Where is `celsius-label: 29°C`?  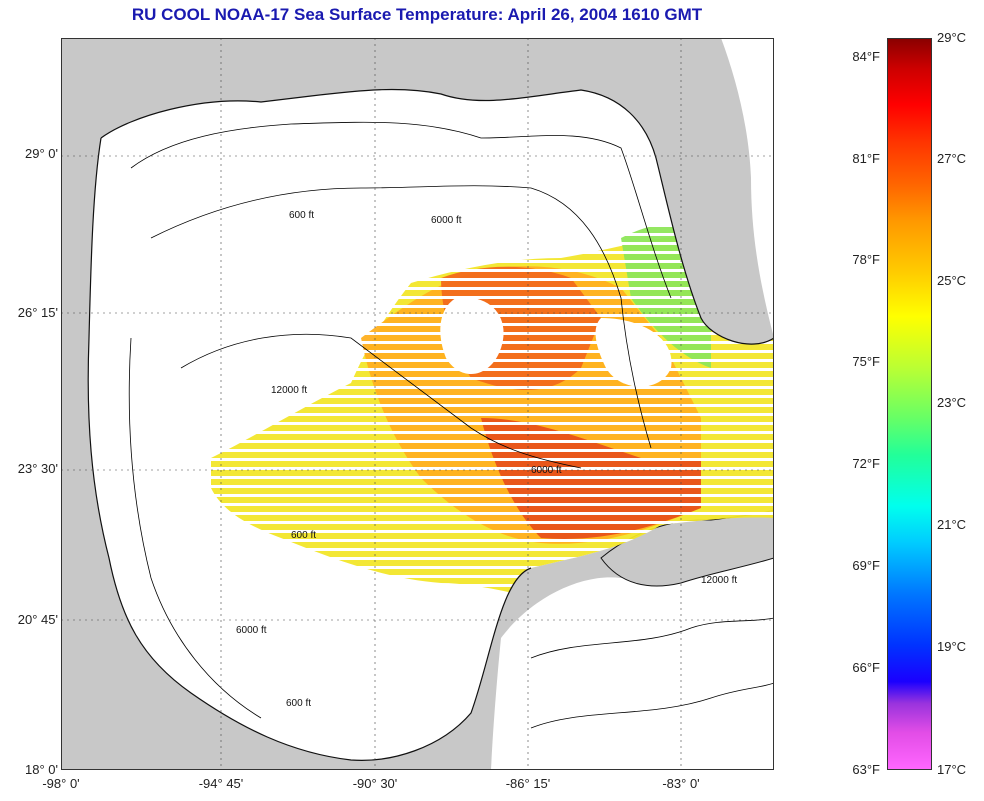
celsius-label: 29°C is located at coordinates (952, 37).